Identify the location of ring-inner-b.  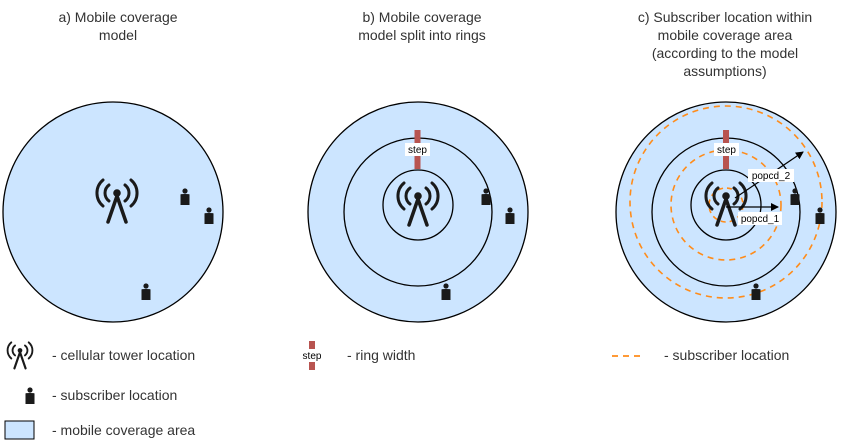
(418, 205).